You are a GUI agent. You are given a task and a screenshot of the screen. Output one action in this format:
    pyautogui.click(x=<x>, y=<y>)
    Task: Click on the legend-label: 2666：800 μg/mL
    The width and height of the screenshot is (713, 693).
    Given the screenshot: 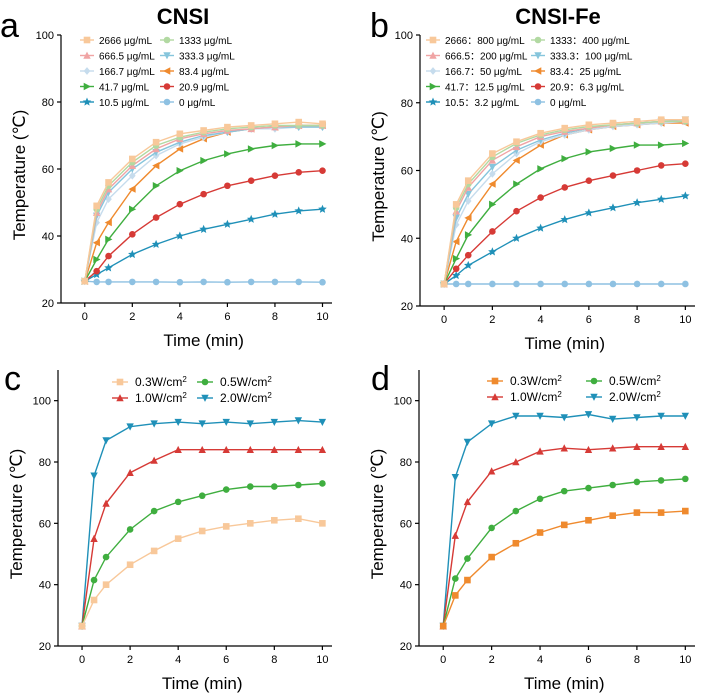 What is the action you would take?
    pyautogui.click(x=485, y=41)
    